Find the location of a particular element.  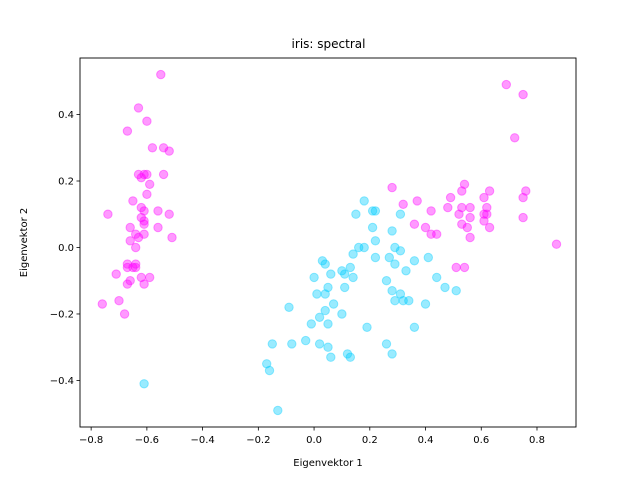

x-tick-label: 0.8 is located at coordinates (537, 440).